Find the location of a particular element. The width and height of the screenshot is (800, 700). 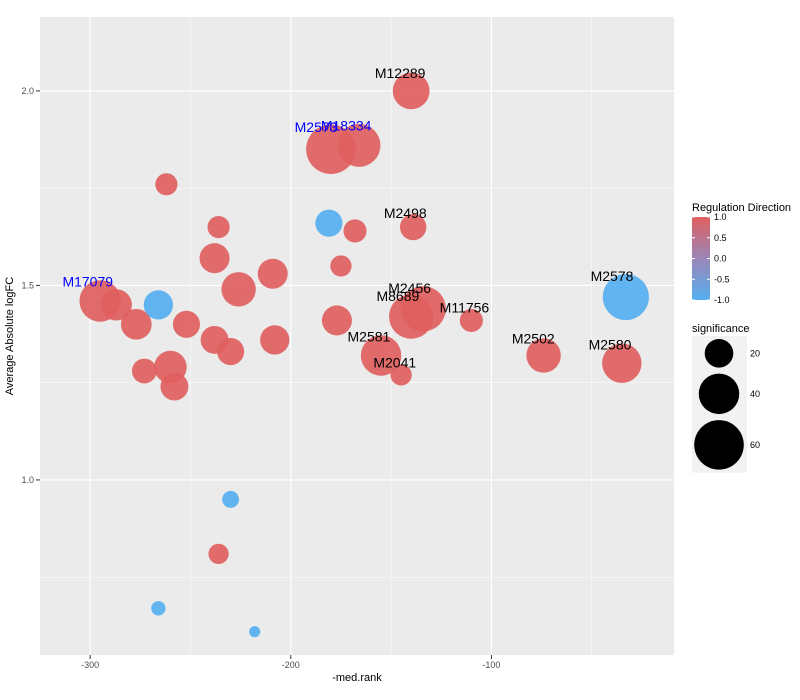

point-label: M2502 is located at coordinates (533, 338).